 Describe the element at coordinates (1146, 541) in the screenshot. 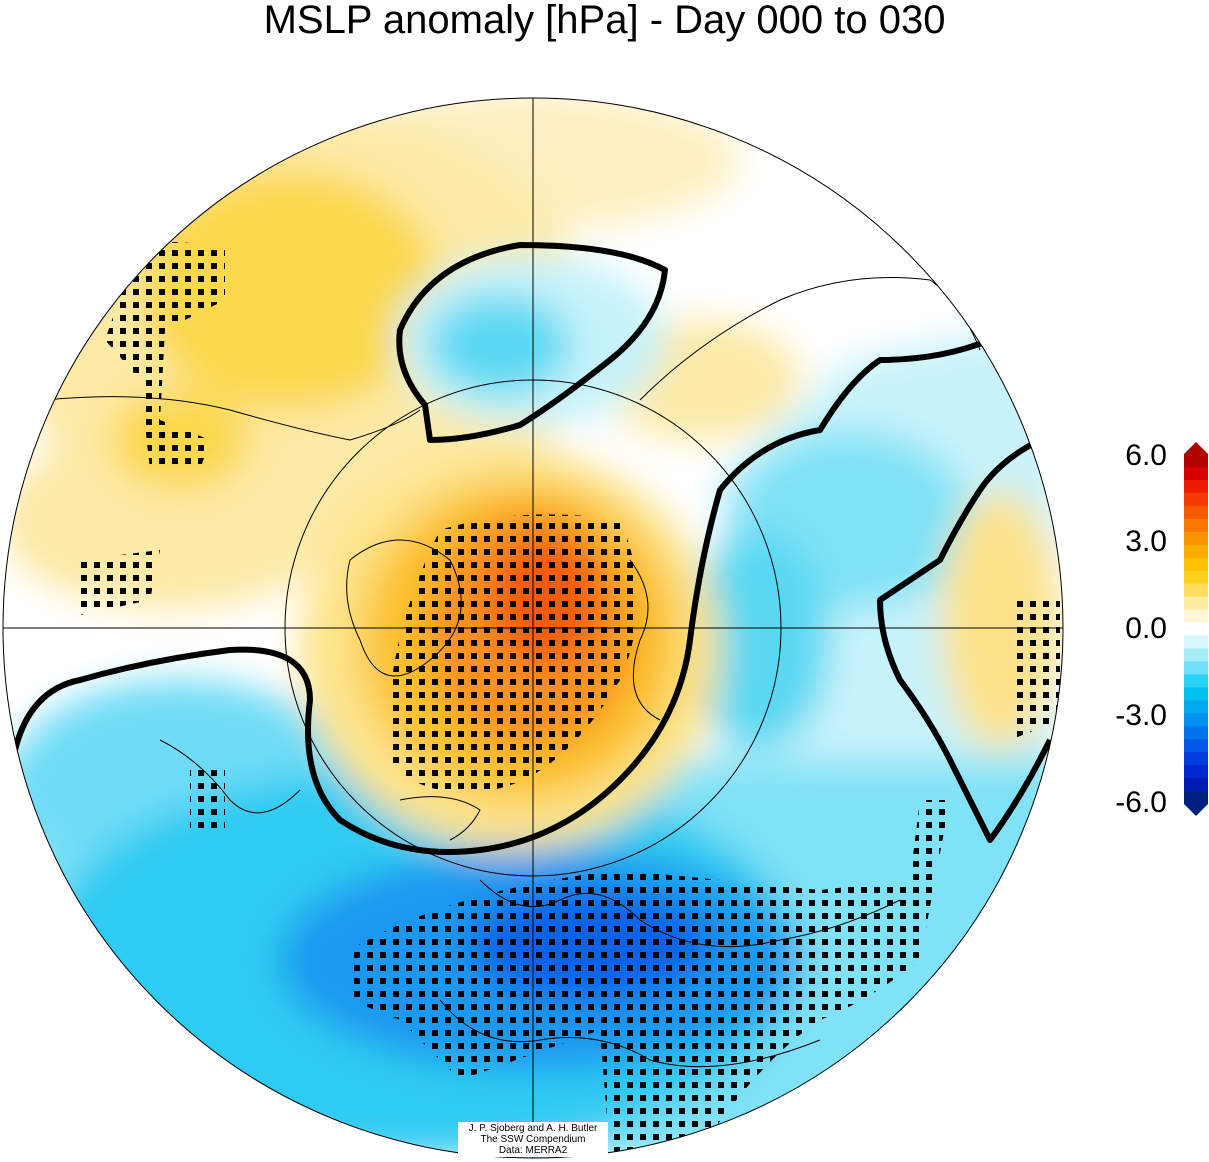

I see `colorbar-label: 3.0` at that location.